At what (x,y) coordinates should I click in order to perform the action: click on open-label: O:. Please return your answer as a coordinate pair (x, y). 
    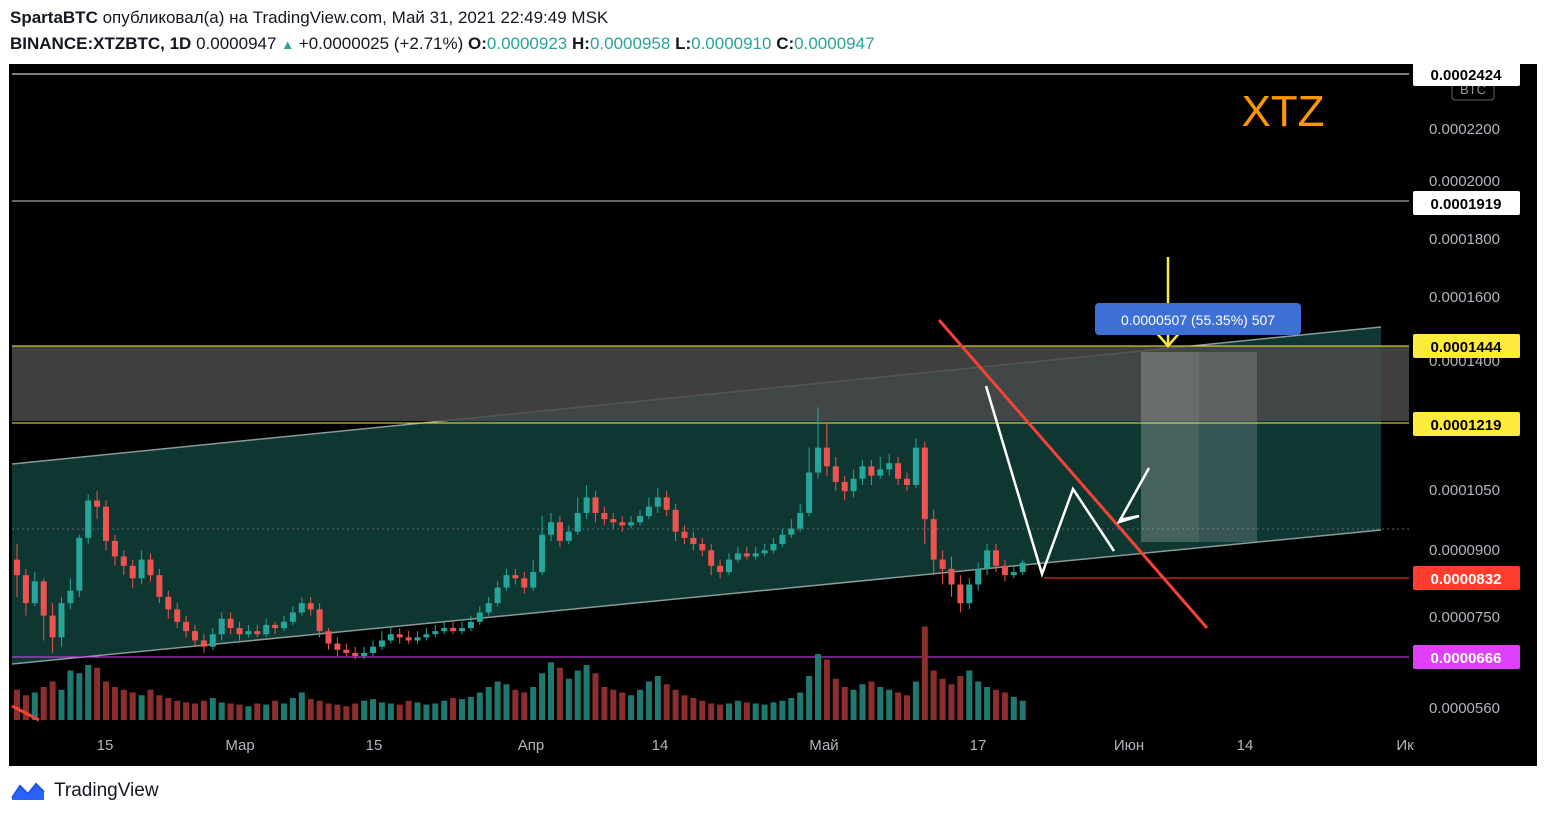
    Looking at the image, I should click on (477, 43).